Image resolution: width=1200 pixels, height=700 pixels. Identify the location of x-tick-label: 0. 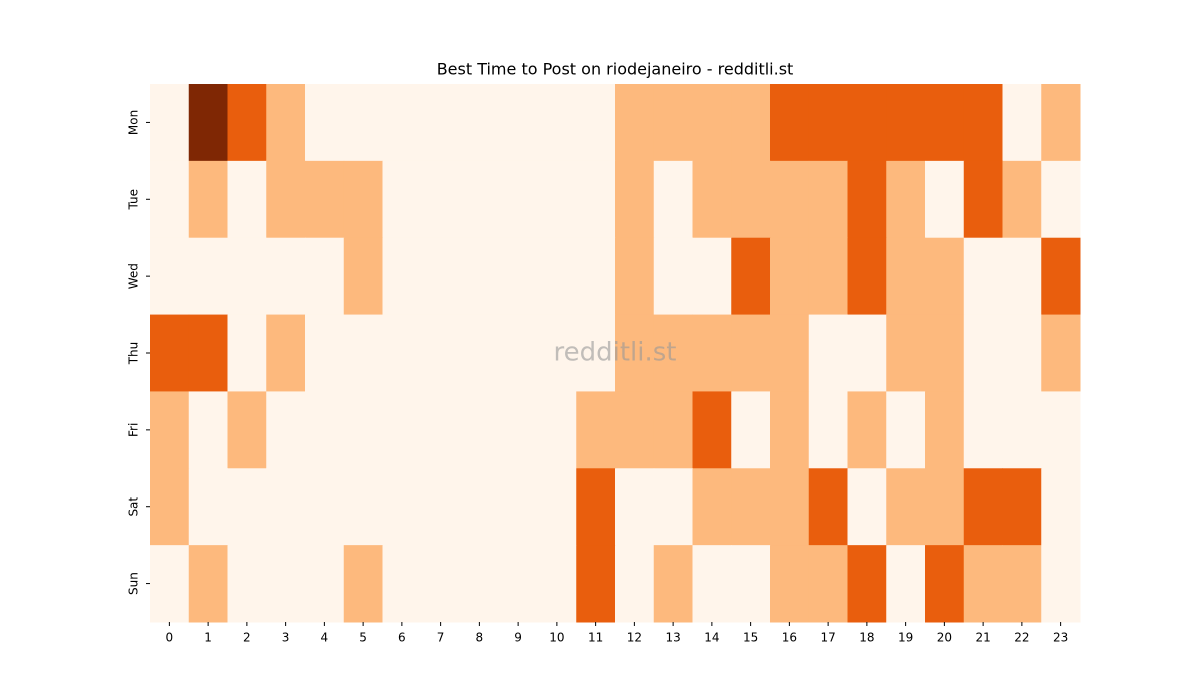
(170, 638).